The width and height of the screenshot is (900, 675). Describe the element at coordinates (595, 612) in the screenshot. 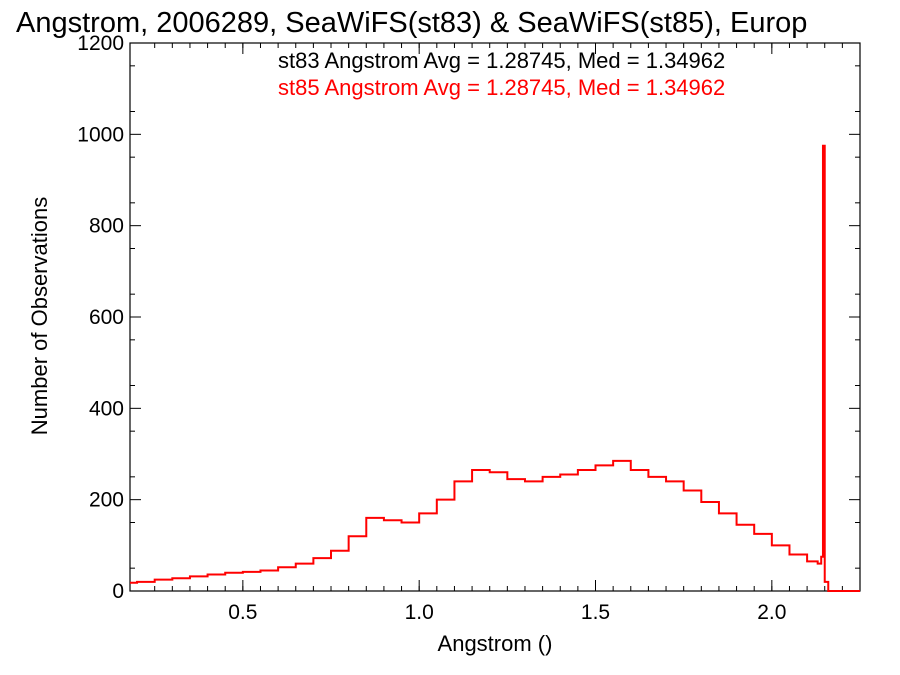

I see `x-tick-label: 1.5` at that location.